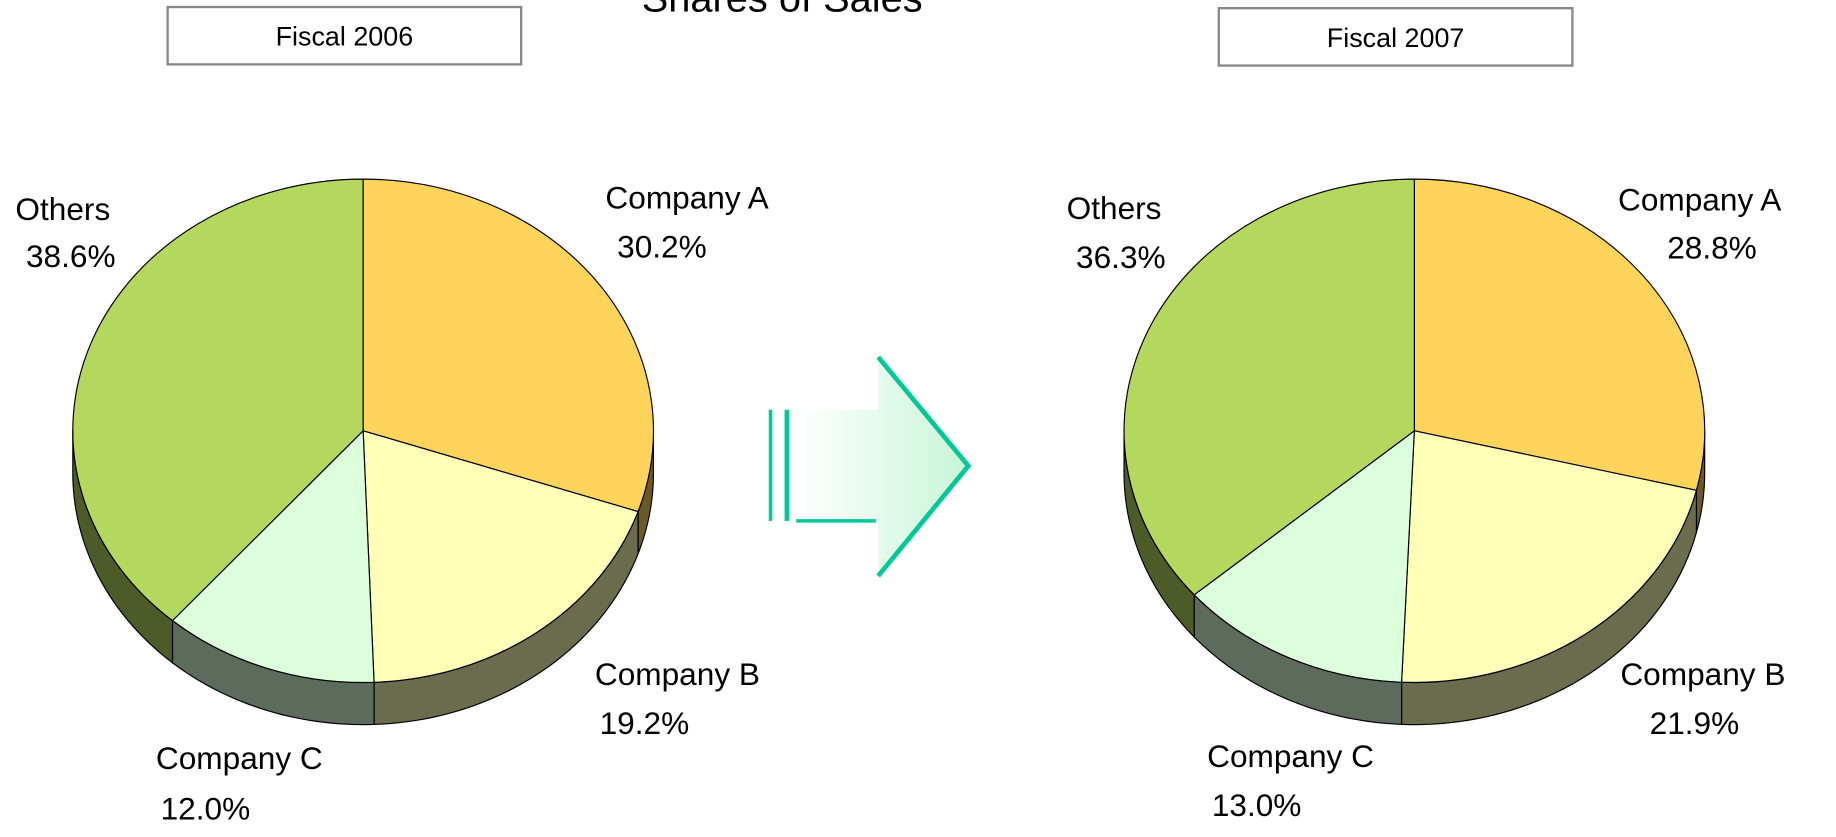 This screenshot has width=1836, height=837. What do you see at coordinates (870, 466) in the screenshot?
I see `arrow` at bounding box center [870, 466].